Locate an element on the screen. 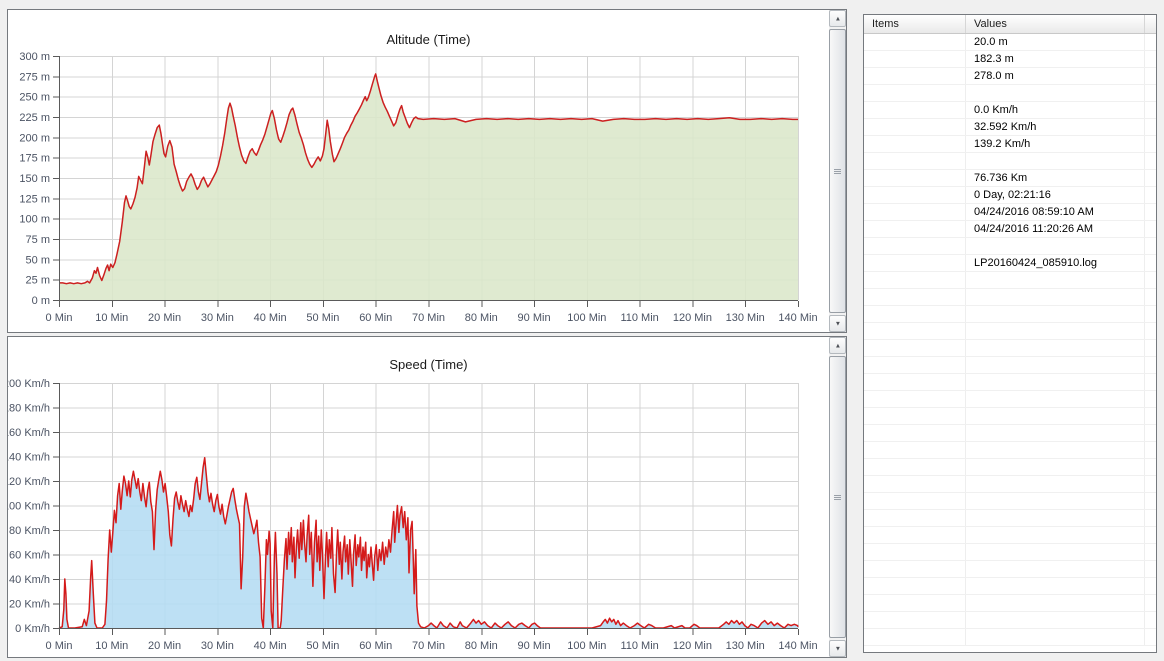 This screenshot has width=1164, height=661. table-row: 139.2 Km/h is located at coordinates (1010, 144).